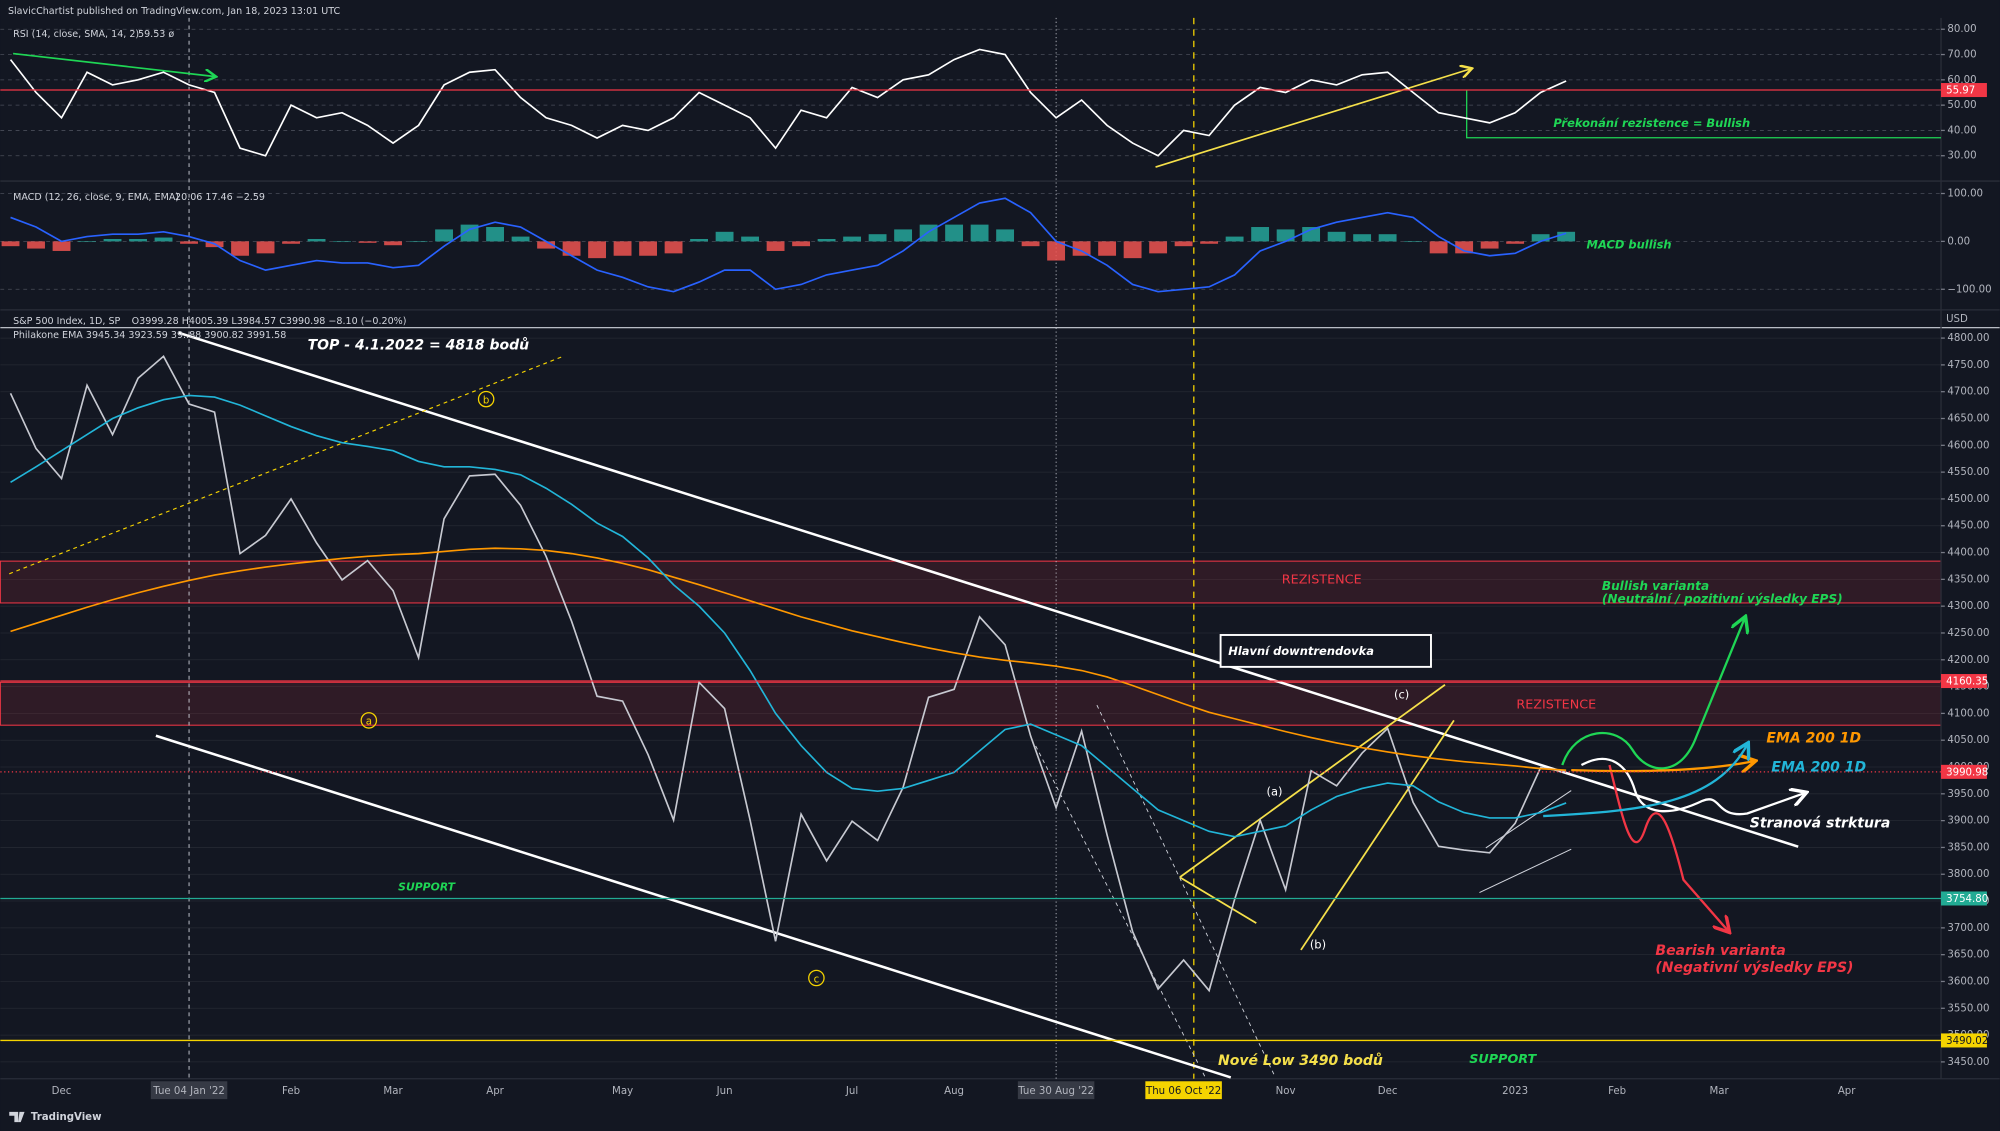 This screenshot has width=2000, height=1131. Describe the element at coordinates (1961, 29) in the screenshot. I see `y-tick-label: 80.00` at that location.